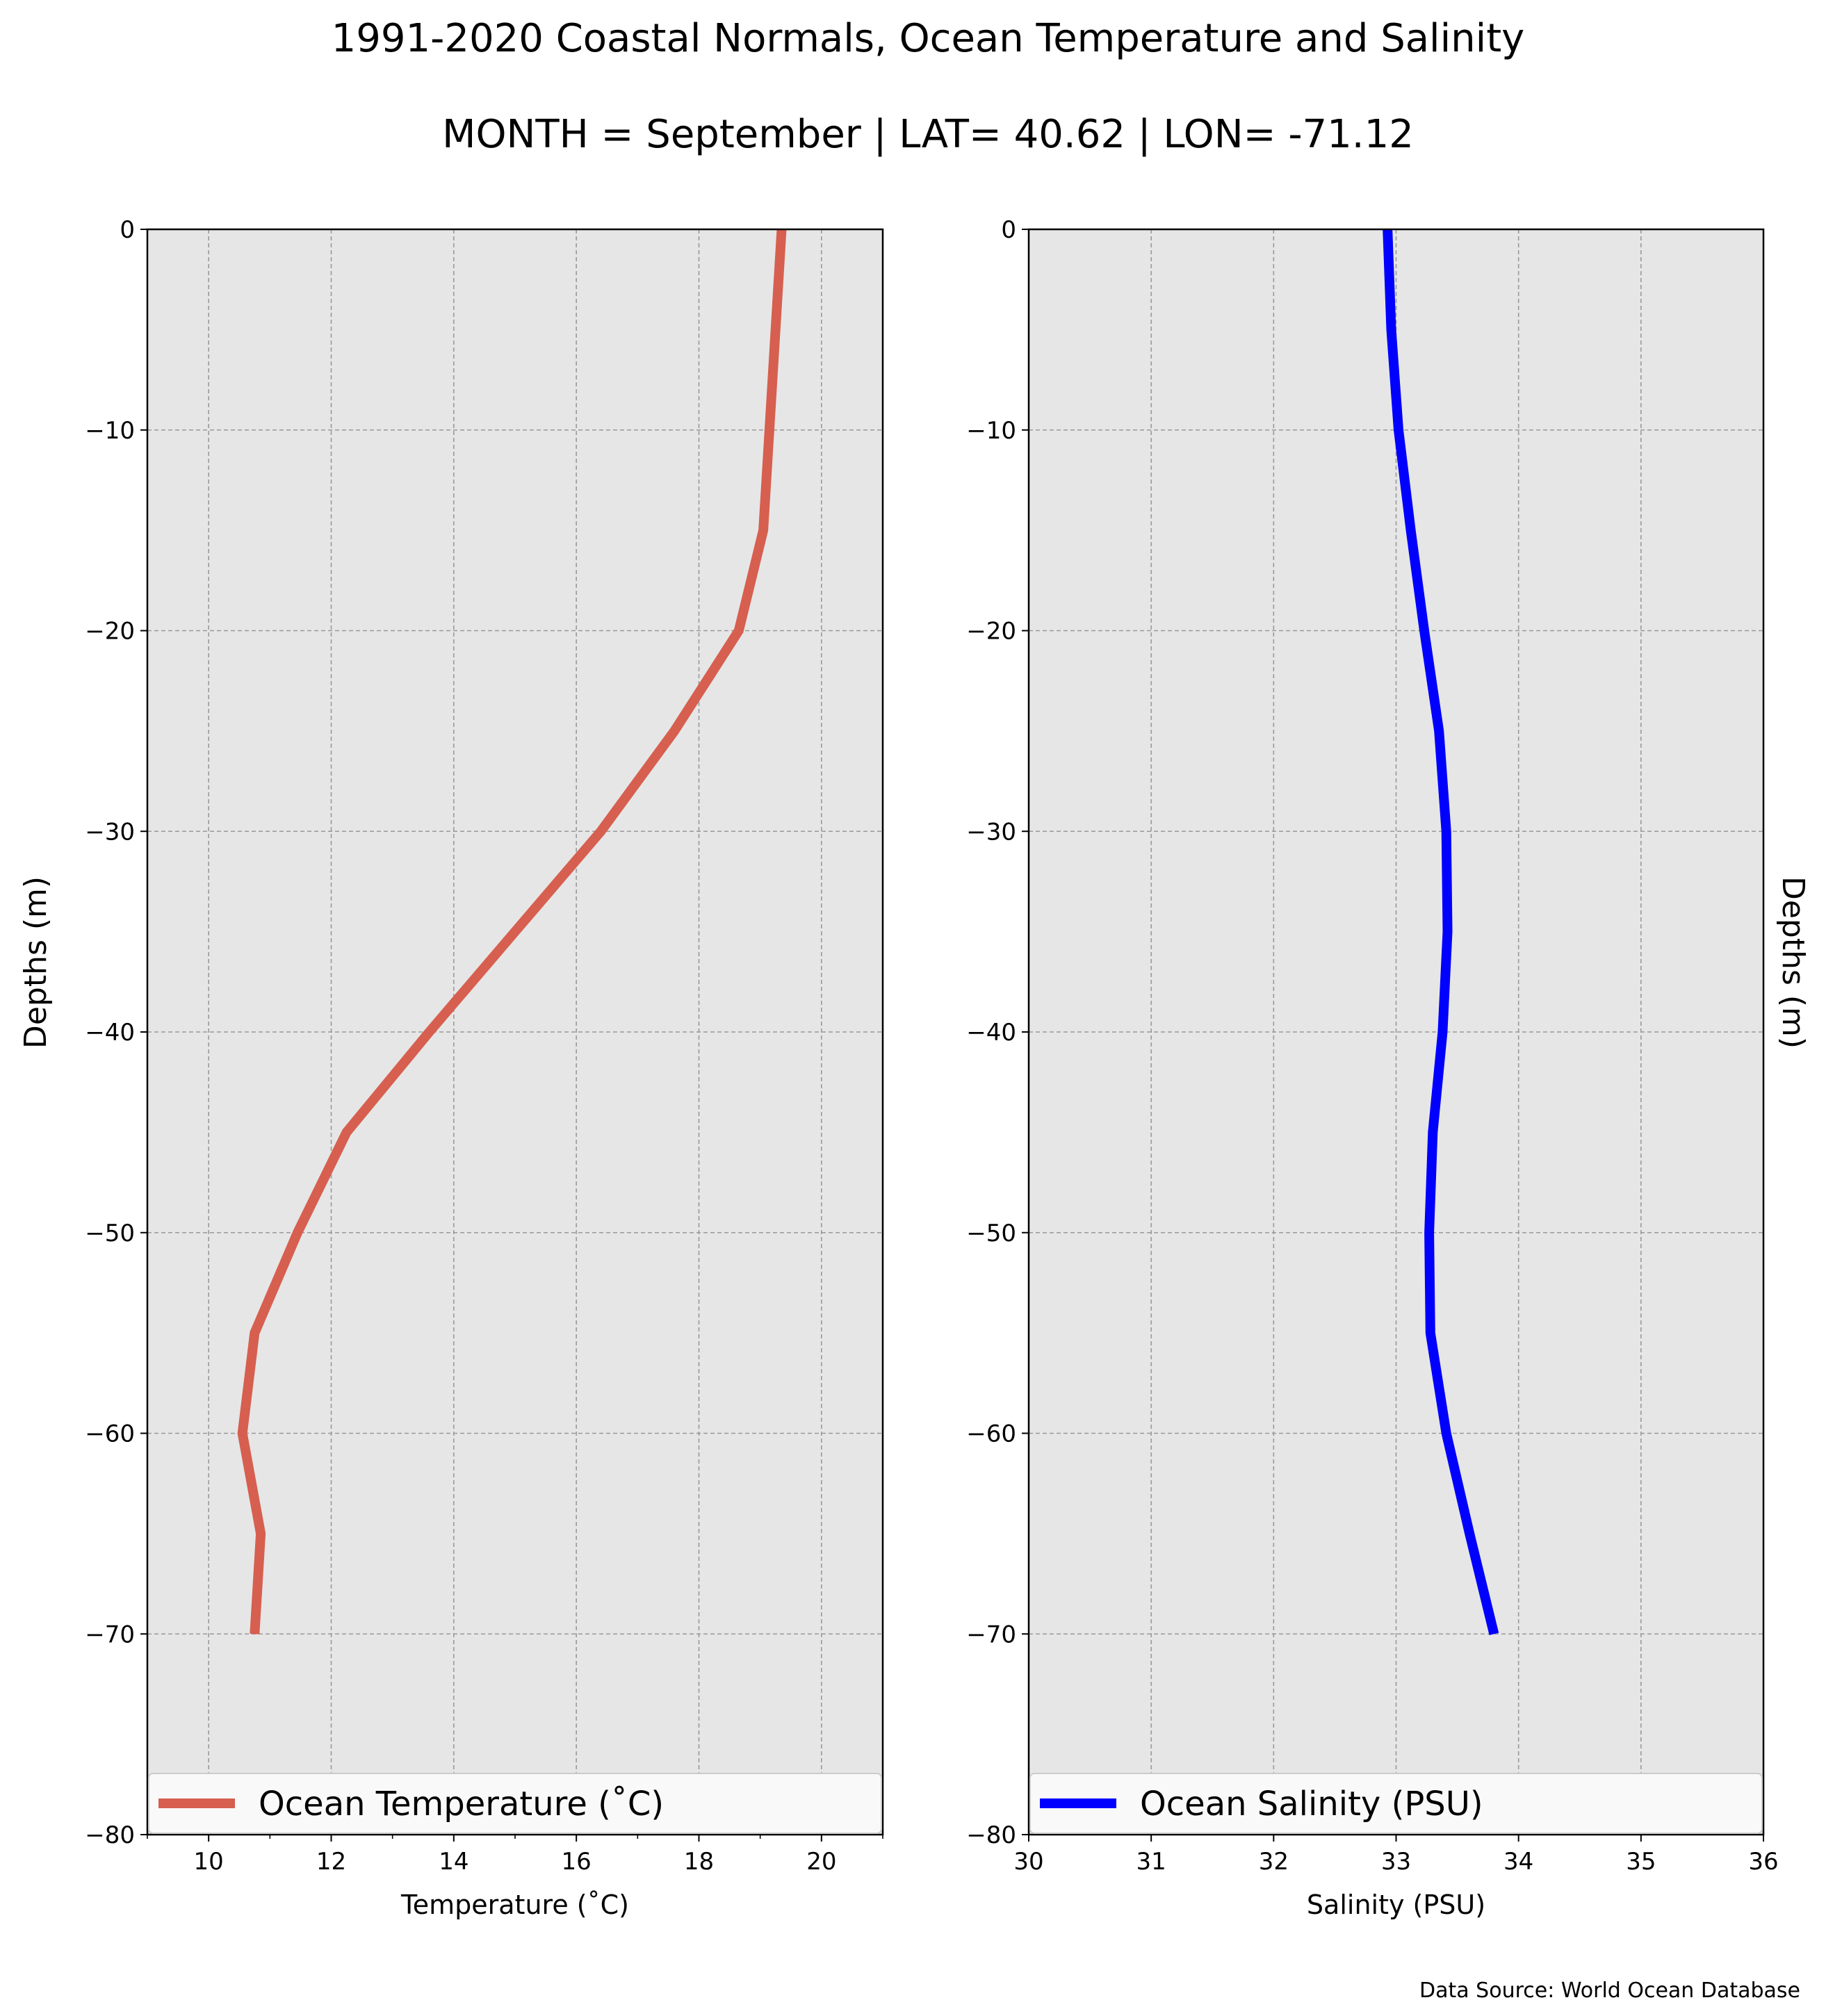 This screenshot has width=1842, height=2016. Describe the element at coordinates (1274, 1862) in the screenshot. I see `x-tick-label: 32` at that location.